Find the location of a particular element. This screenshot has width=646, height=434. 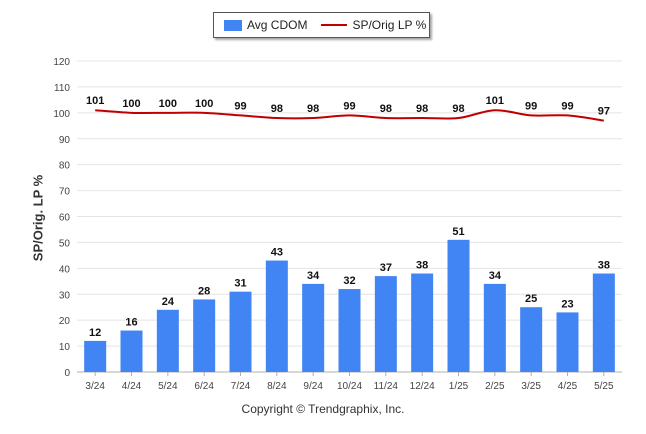

y-tick-label: 10 is located at coordinates (65, 347).